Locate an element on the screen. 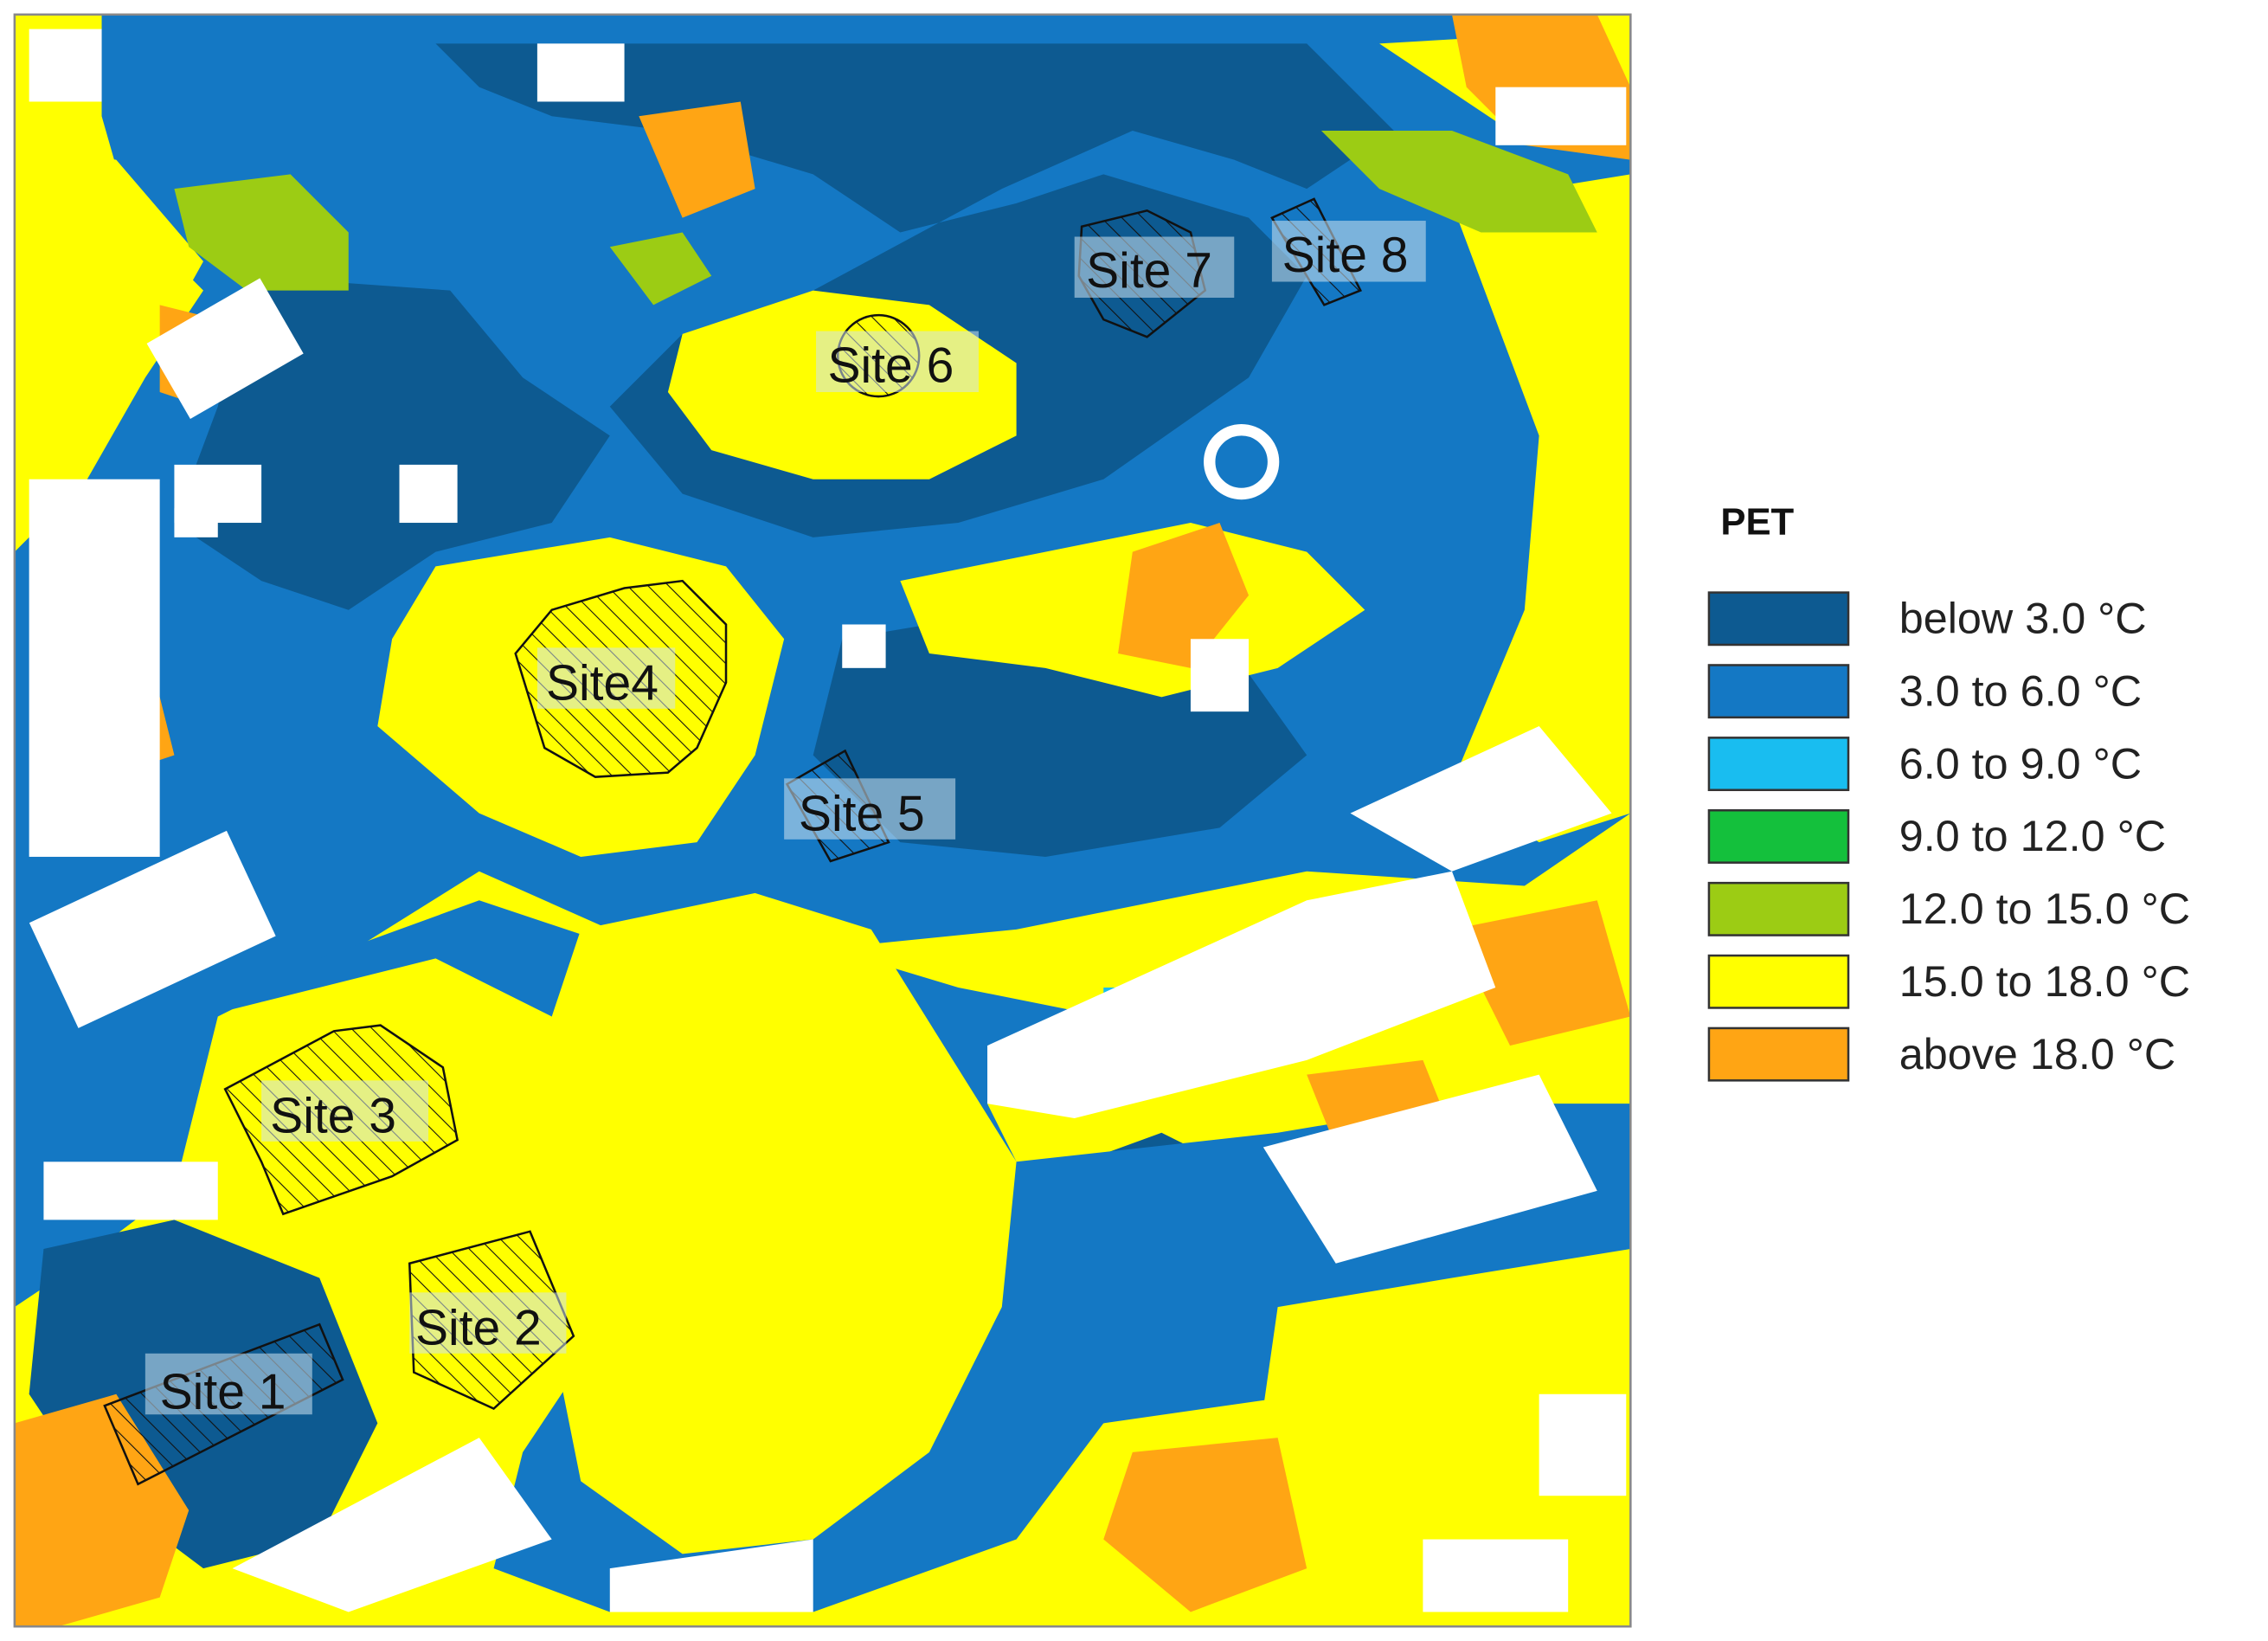  legend-label: 6.0 to 9.0 °C is located at coordinates (2021, 763).